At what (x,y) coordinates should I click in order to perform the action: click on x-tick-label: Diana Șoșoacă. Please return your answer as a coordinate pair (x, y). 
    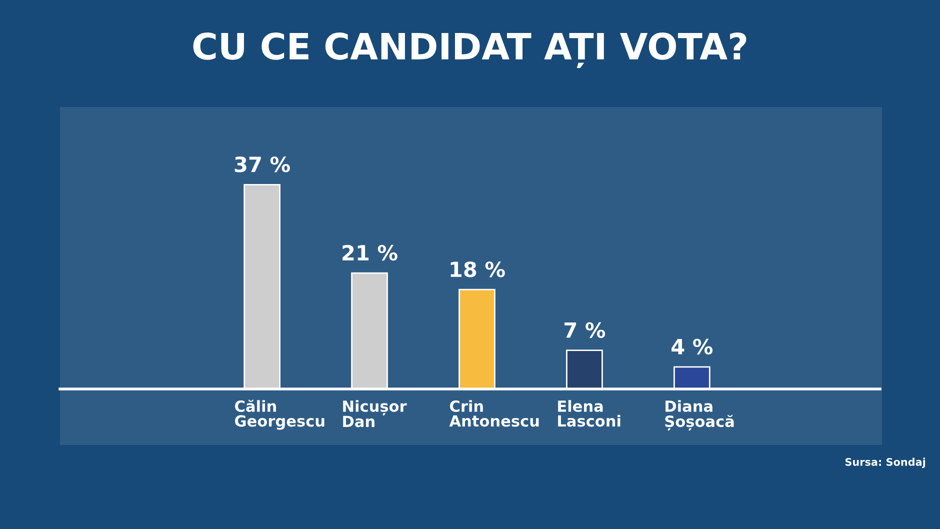
    Looking at the image, I should click on (699, 415).